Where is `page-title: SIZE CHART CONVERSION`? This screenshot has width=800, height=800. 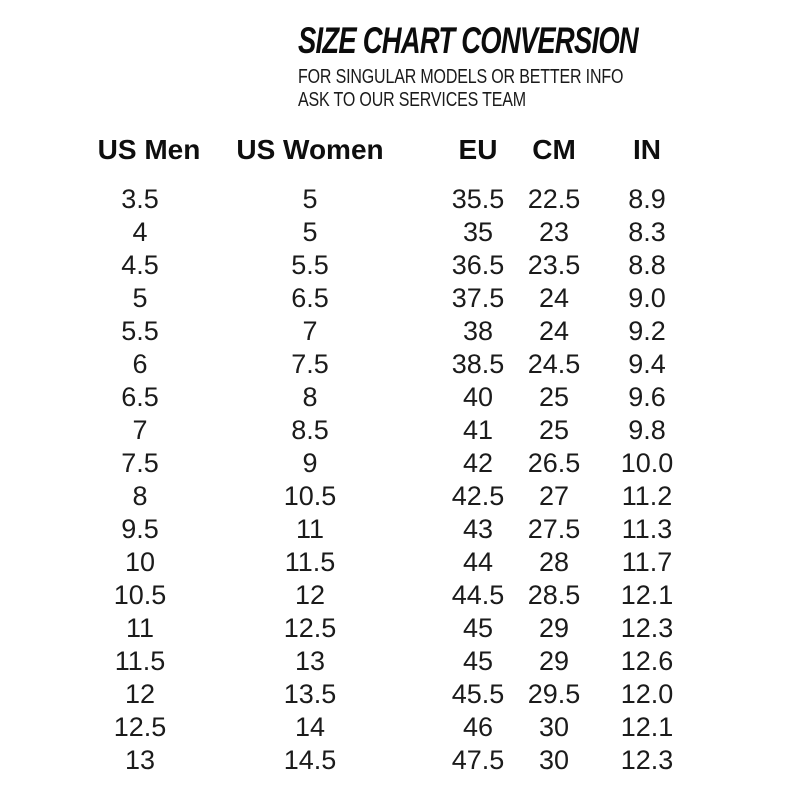
page-title: SIZE CHART CONVERSION is located at coordinates (468, 40).